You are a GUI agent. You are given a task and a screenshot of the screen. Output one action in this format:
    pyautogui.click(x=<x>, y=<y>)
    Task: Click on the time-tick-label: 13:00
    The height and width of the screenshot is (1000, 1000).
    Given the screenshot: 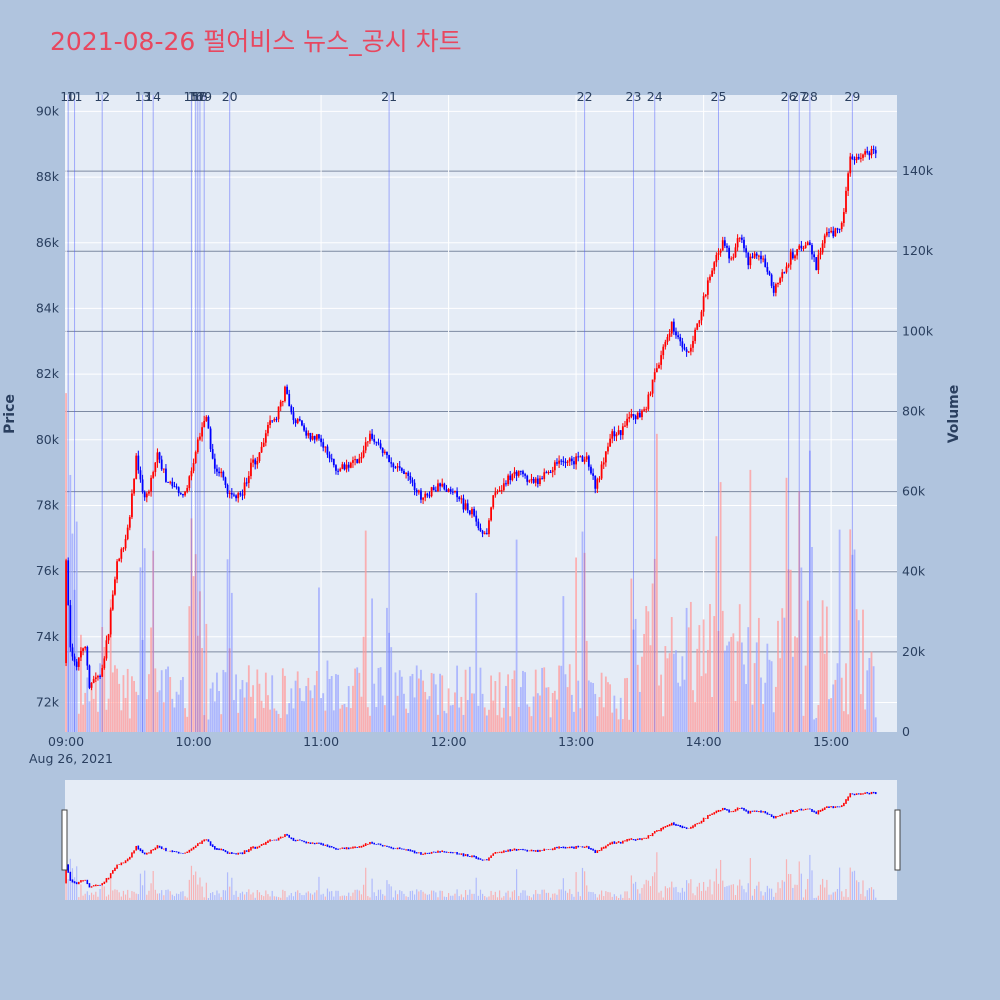 What is the action you would take?
    pyautogui.click(x=576, y=741)
    